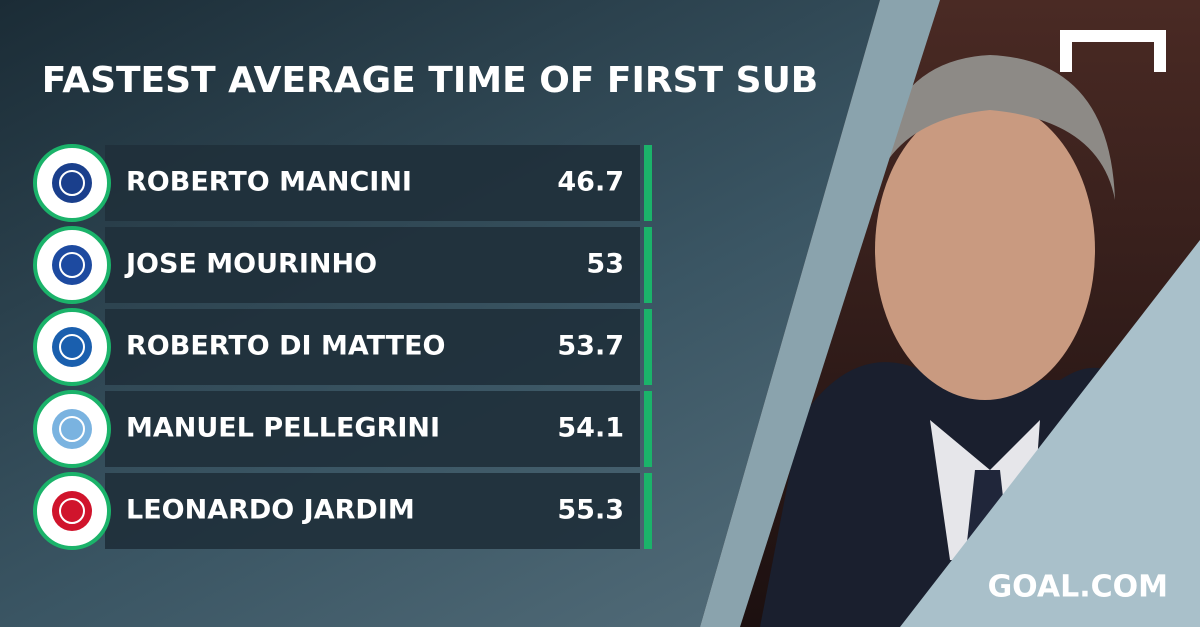 The height and width of the screenshot is (627, 1200). What do you see at coordinates (269, 182) in the screenshot?
I see `manager-name: ROBERTO MANCINI` at bounding box center [269, 182].